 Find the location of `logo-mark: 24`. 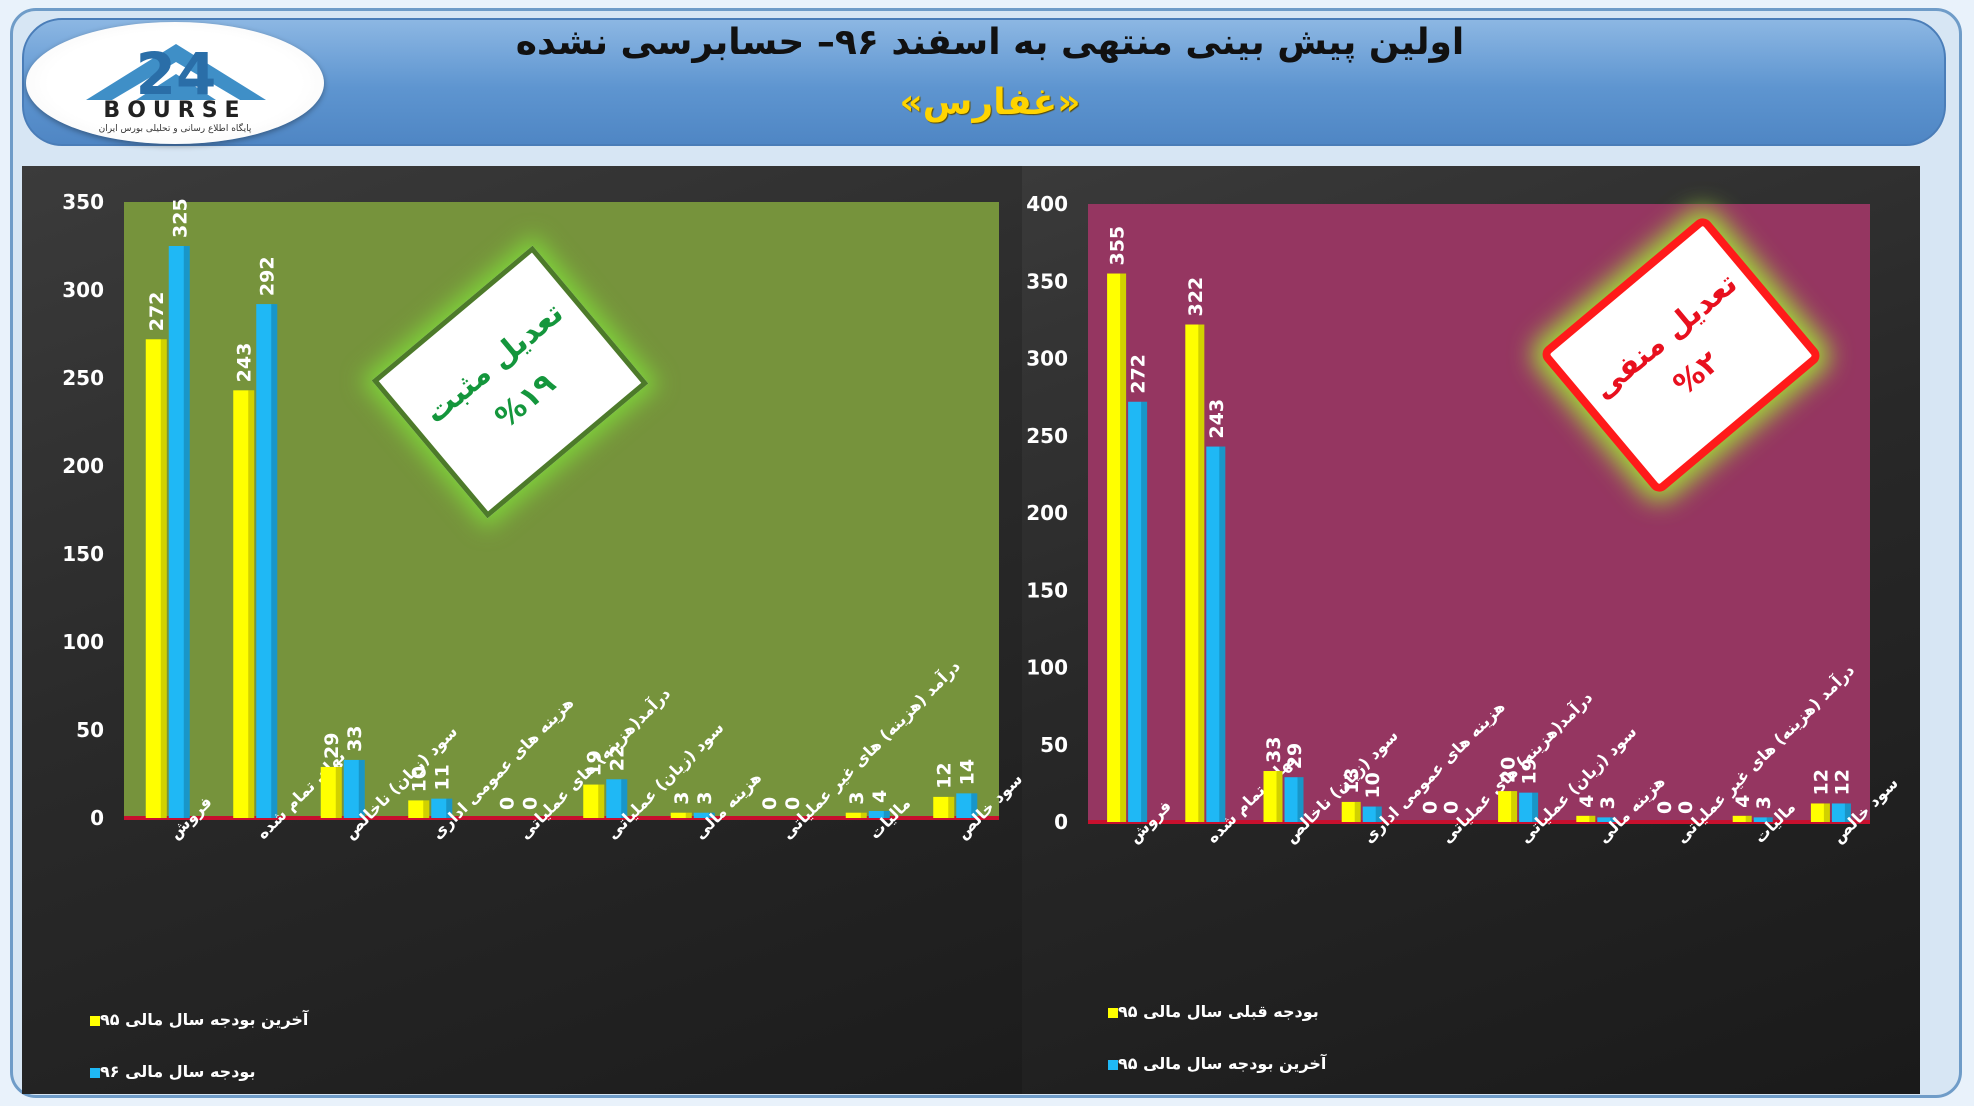

logo-mark: 24 is located at coordinates (176, 74).